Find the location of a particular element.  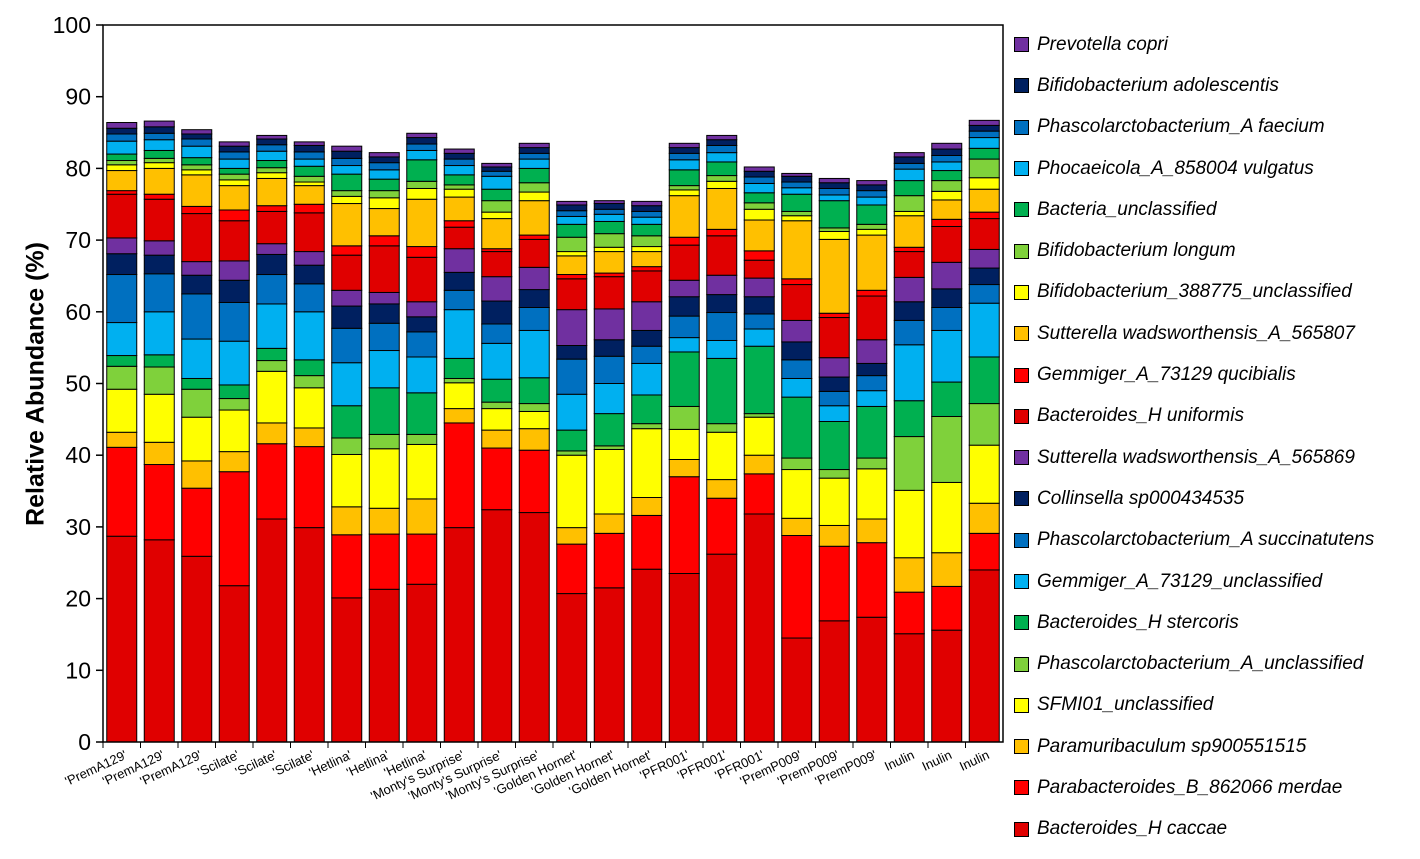

legend-item: SFMI01_unclassified is located at coordinates (1214, 705).